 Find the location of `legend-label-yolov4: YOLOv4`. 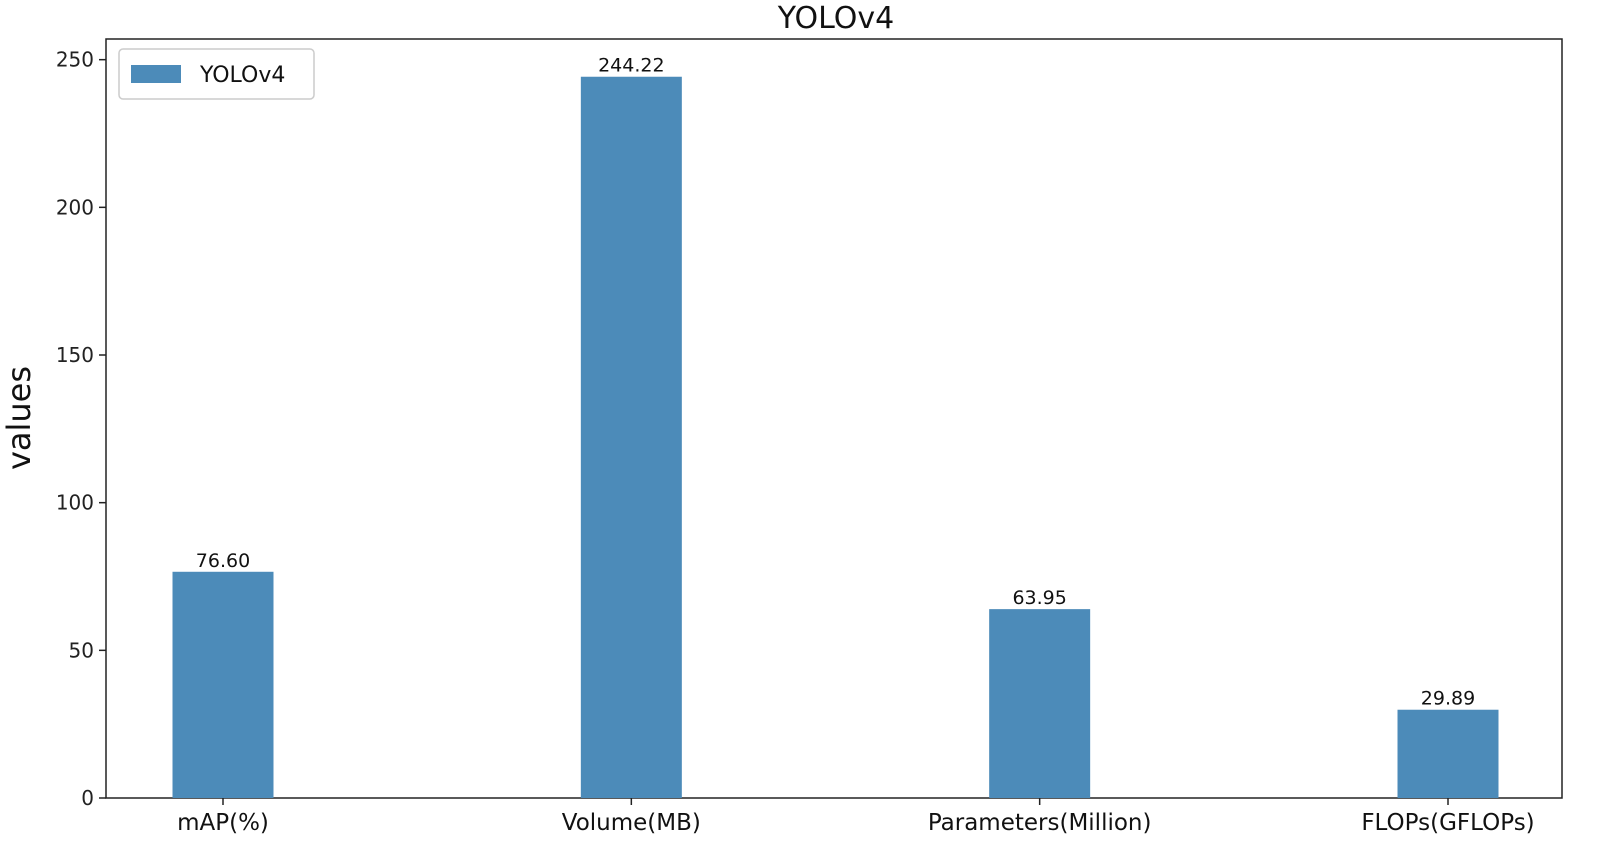

legend-label-yolov4: YOLOv4 is located at coordinates (242, 75).